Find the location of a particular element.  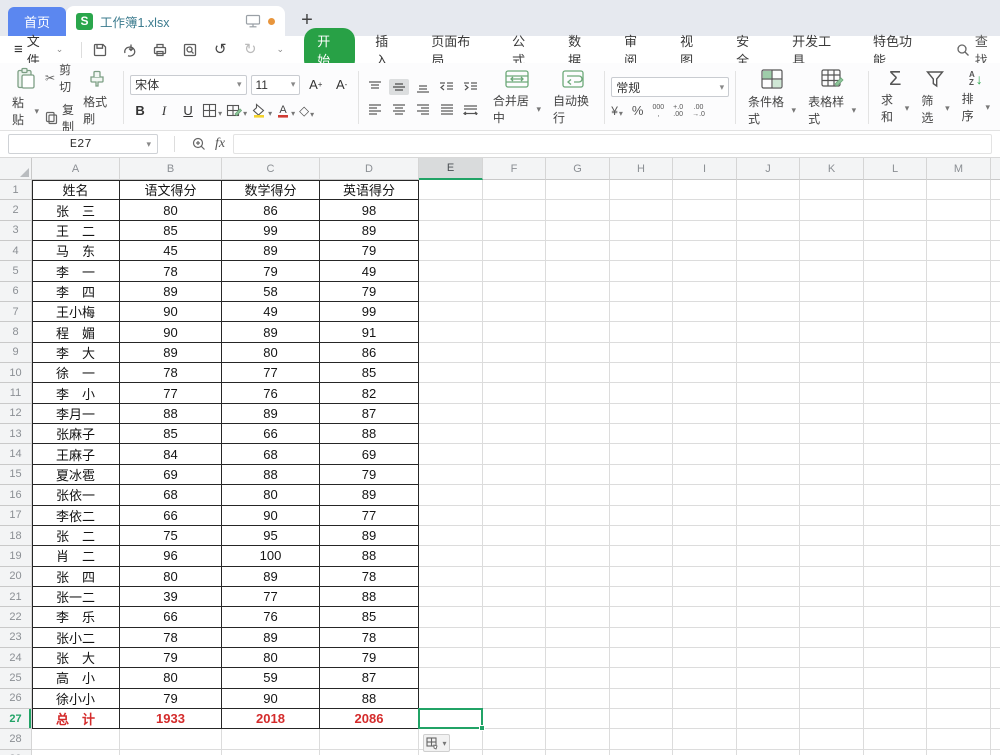

col-header-C: C is located at coordinates (271, 169).